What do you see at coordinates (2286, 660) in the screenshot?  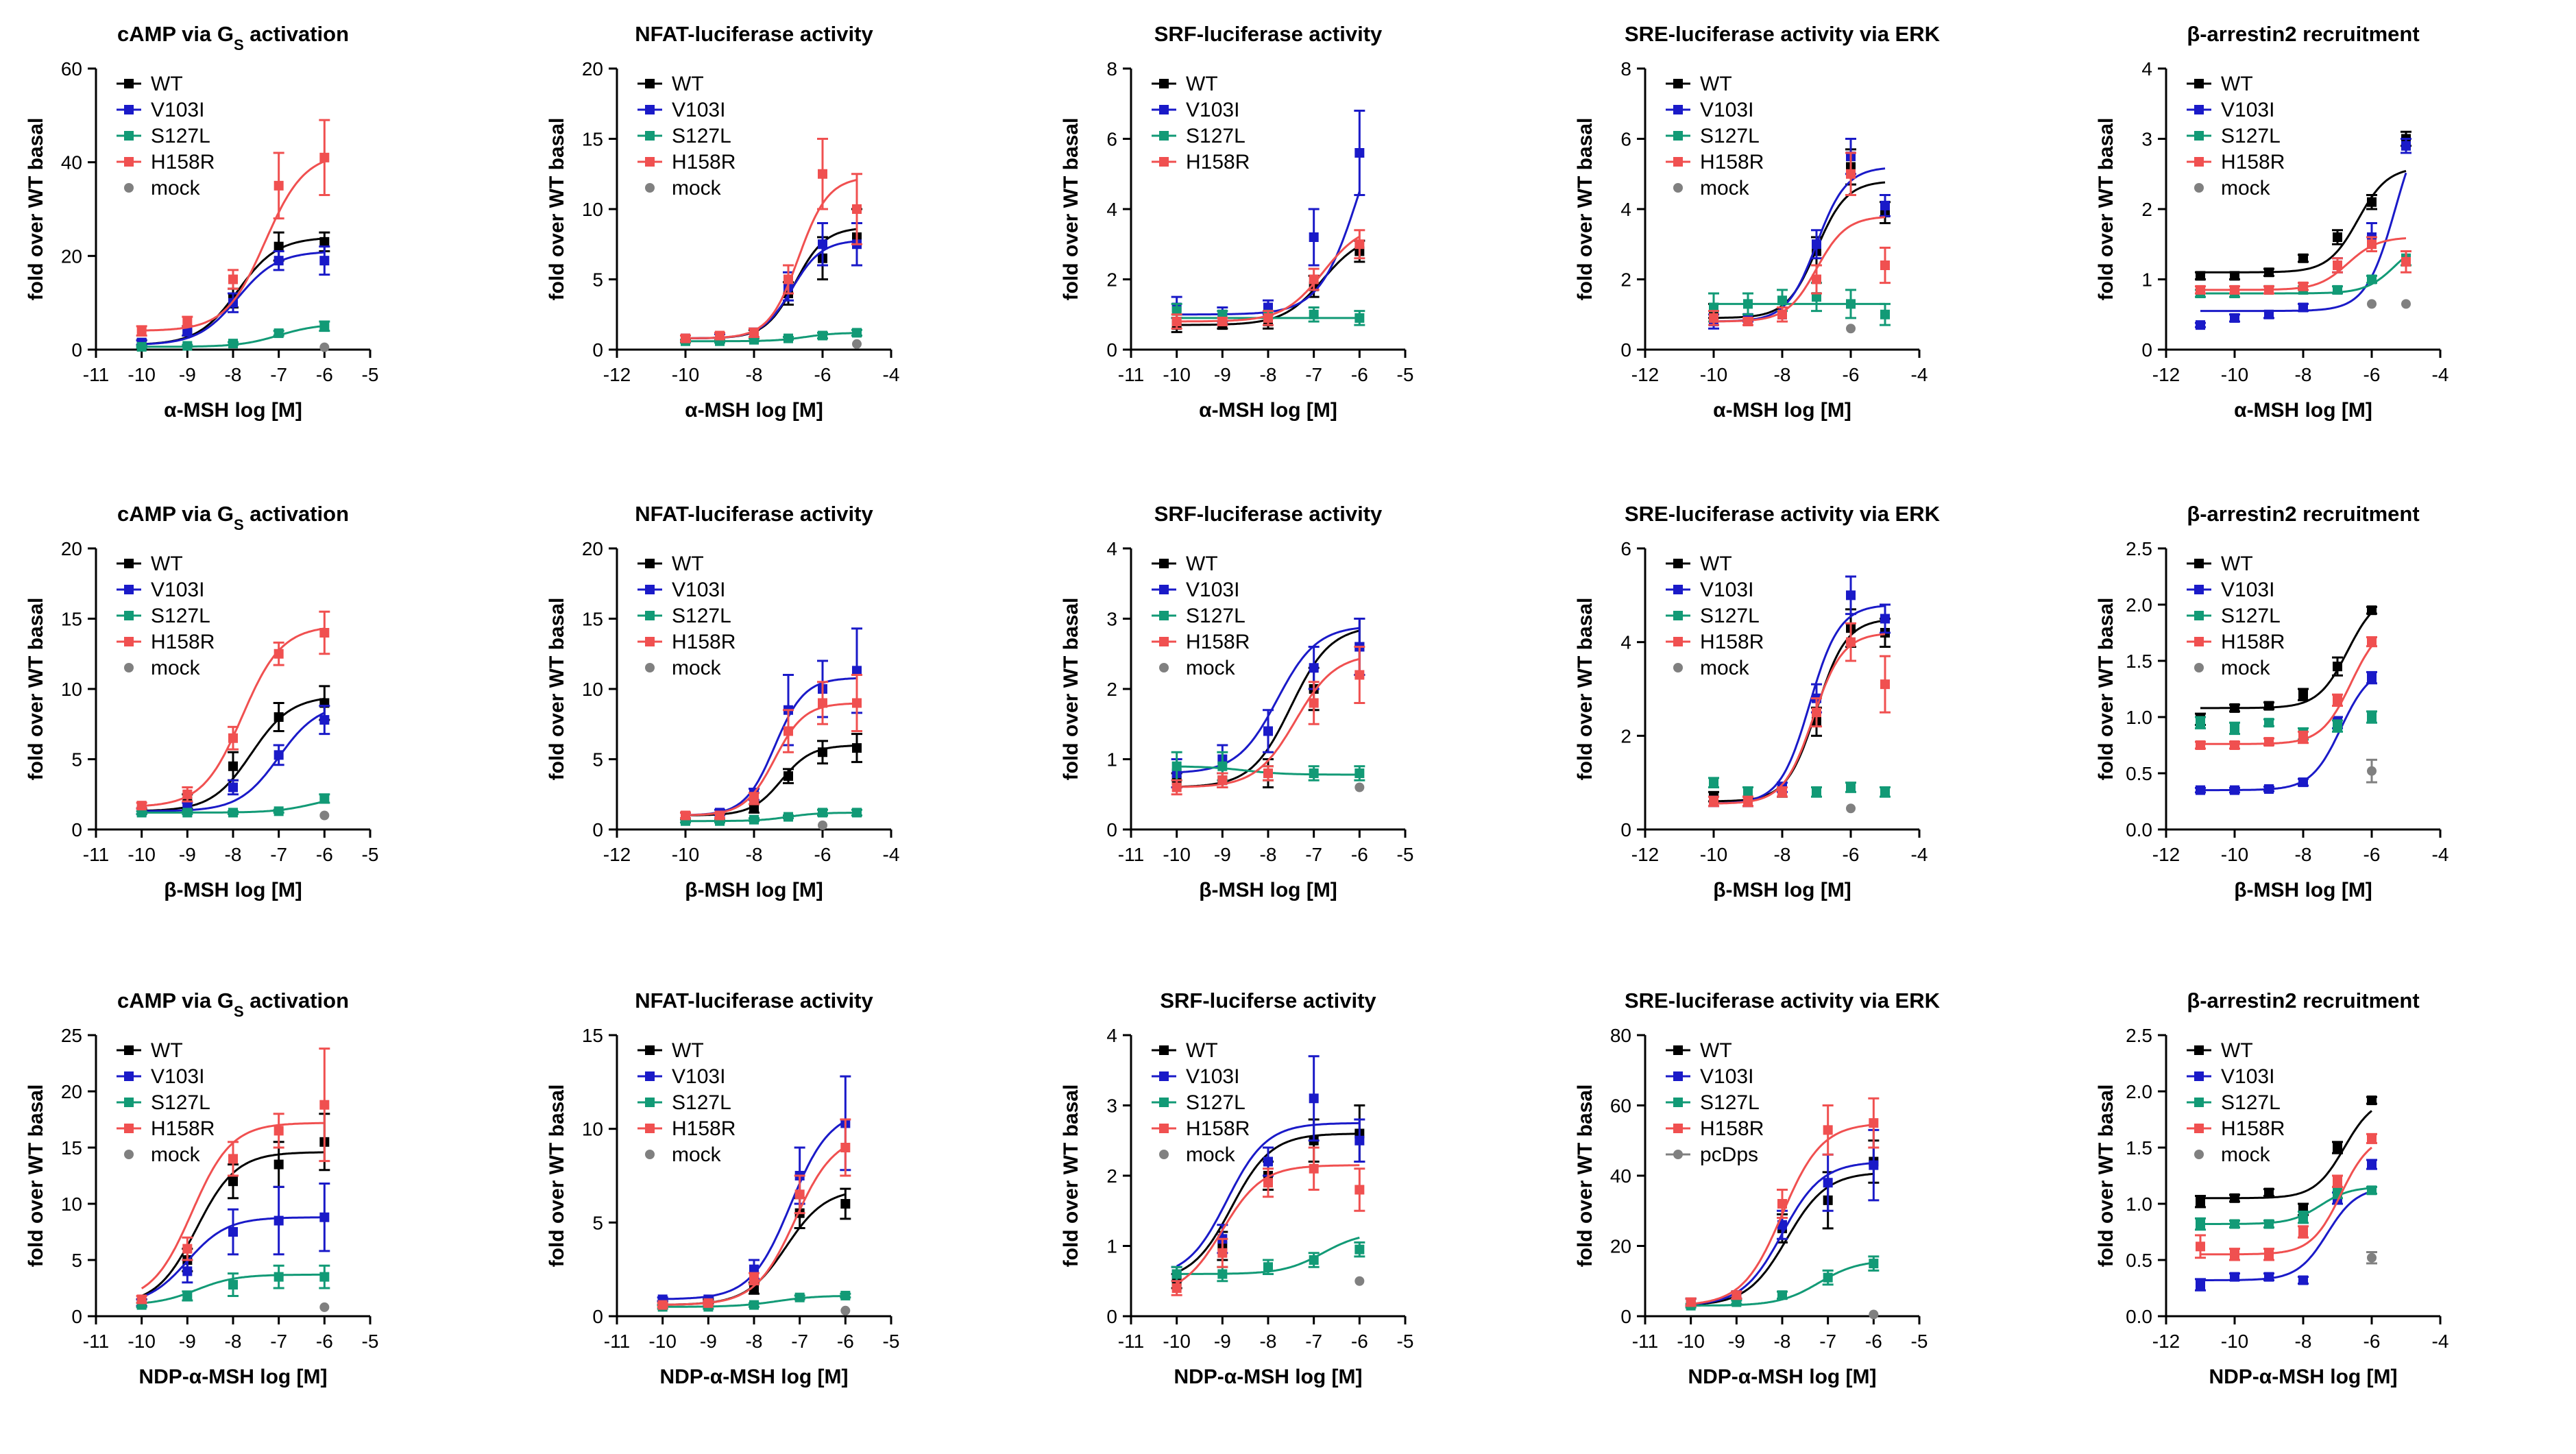 I see `fit-curve-wt` at bounding box center [2286, 660].